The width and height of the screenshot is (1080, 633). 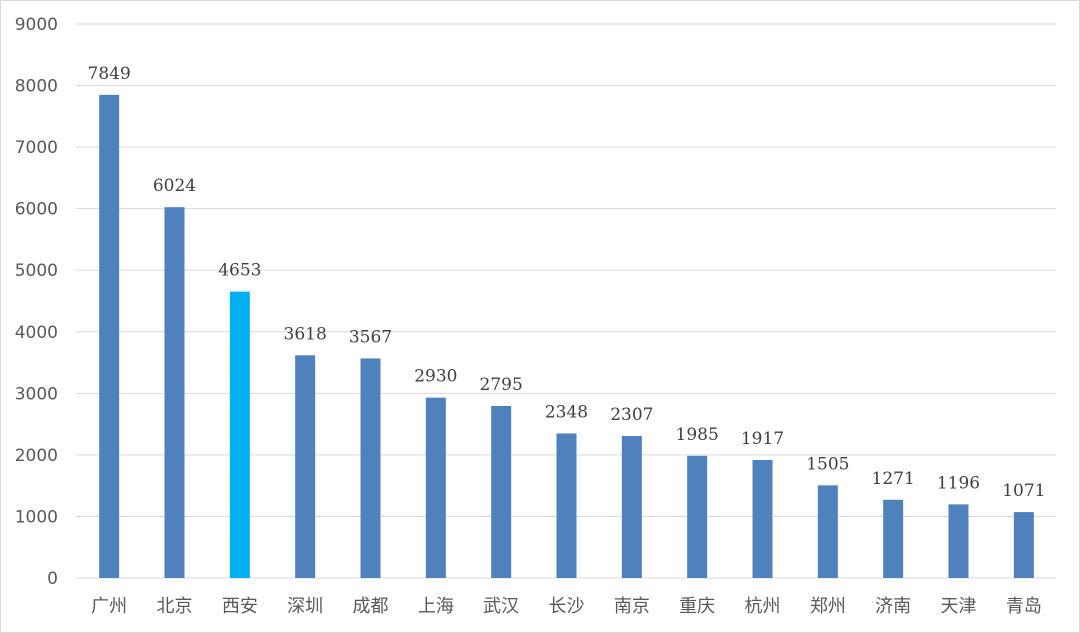 What do you see at coordinates (239, 271) in the screenshot?
I see `data-label: 4653` at bounding box center [239, 271].